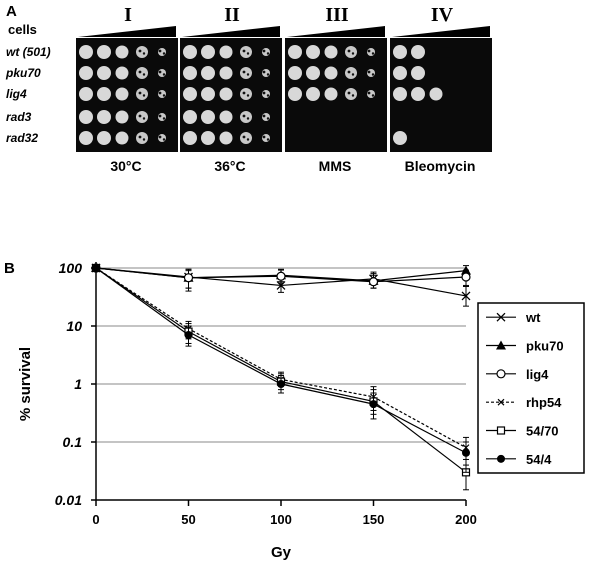 The width and height of the screenshot is (590, 577). Describe the element at coordinates (517, 374) in the screenshot. I see `legend-entry: lig4` at that location.